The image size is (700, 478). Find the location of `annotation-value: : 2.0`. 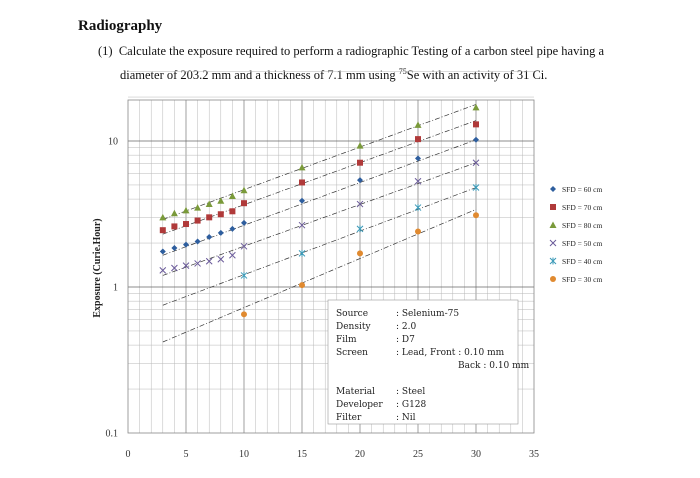

annotation-value: : 2.0 is located at coordinates (406, 327).